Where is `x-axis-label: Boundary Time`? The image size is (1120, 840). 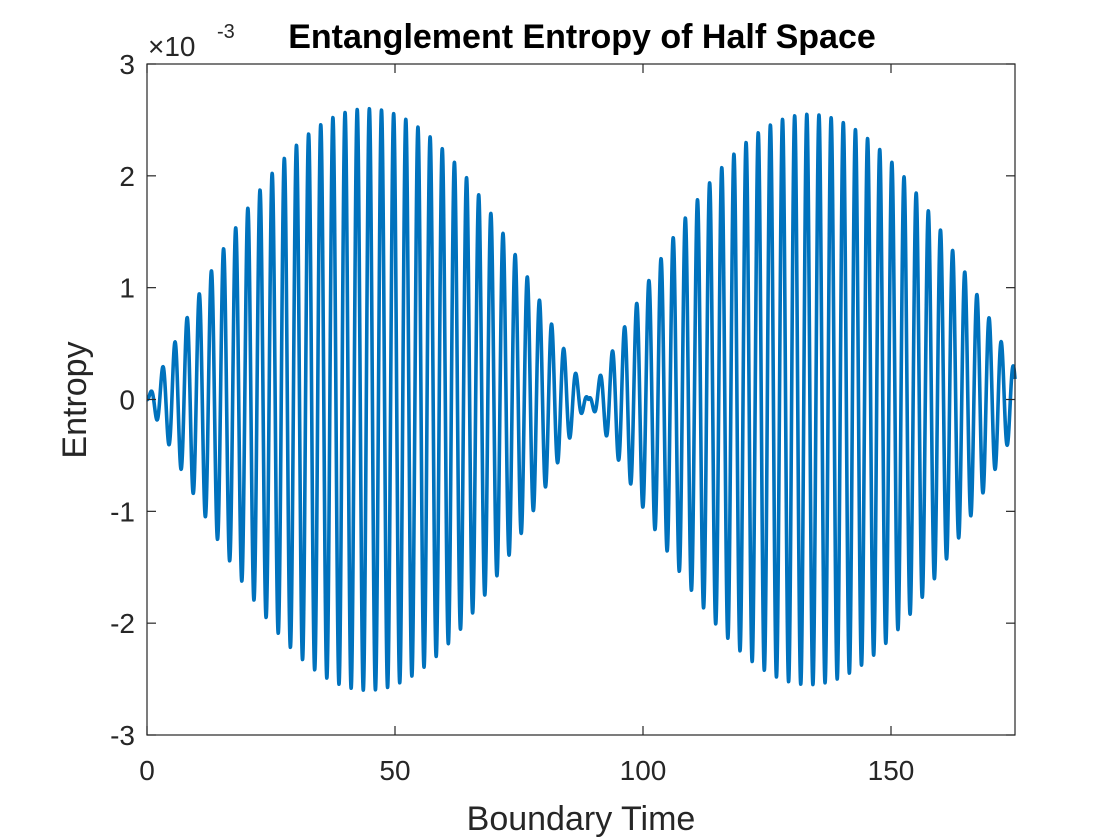
x-axis-label: Boundary Time is located at coordinates (581, 819).